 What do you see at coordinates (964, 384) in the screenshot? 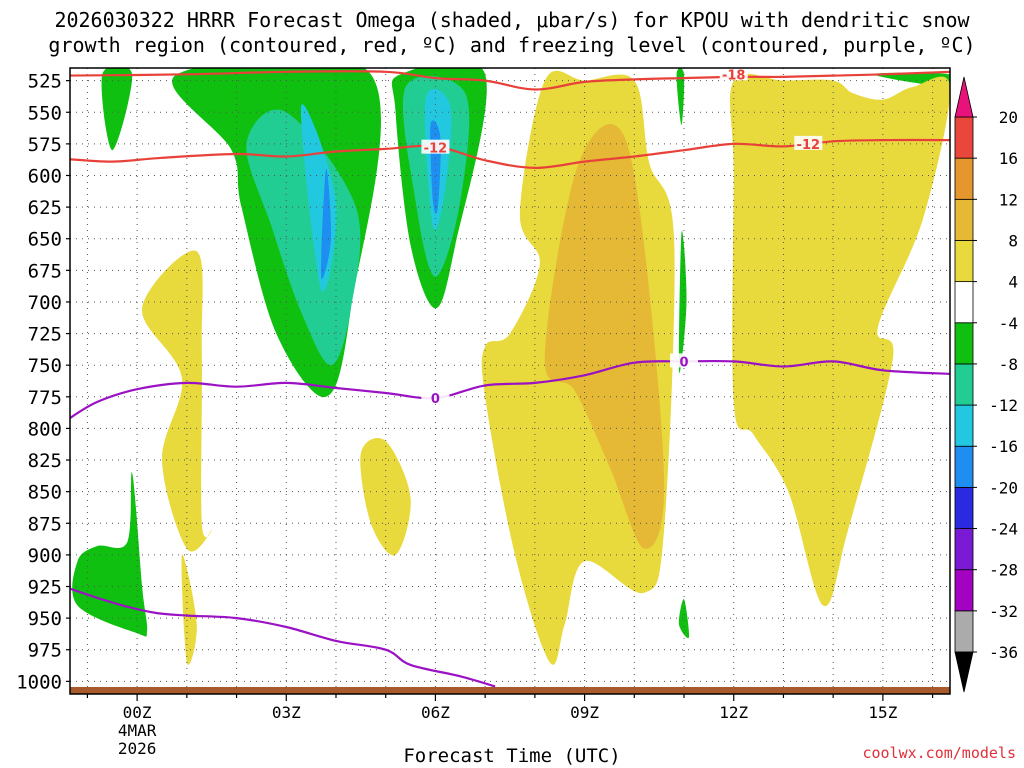
I see `colorbar-segment--12` at bounding box center [964, 384].